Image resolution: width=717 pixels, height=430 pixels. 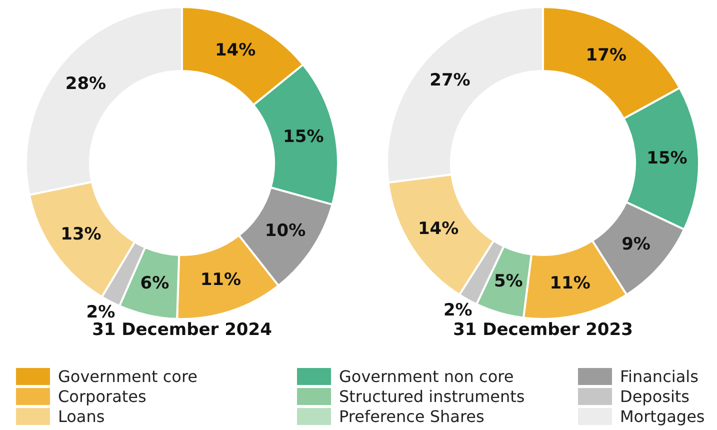 I want to click on data-label: 13%, so click(x=81, y=234).